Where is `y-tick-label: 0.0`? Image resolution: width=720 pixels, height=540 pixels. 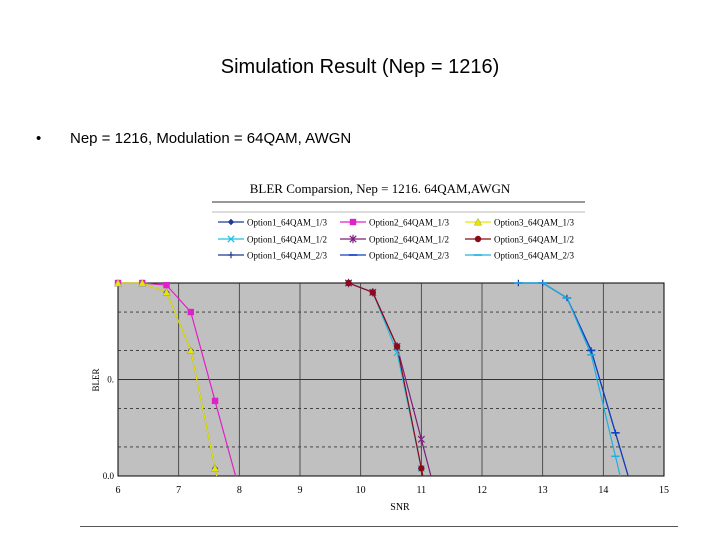
y-tick-label: 0.0 is located at coordinates (109, 476).